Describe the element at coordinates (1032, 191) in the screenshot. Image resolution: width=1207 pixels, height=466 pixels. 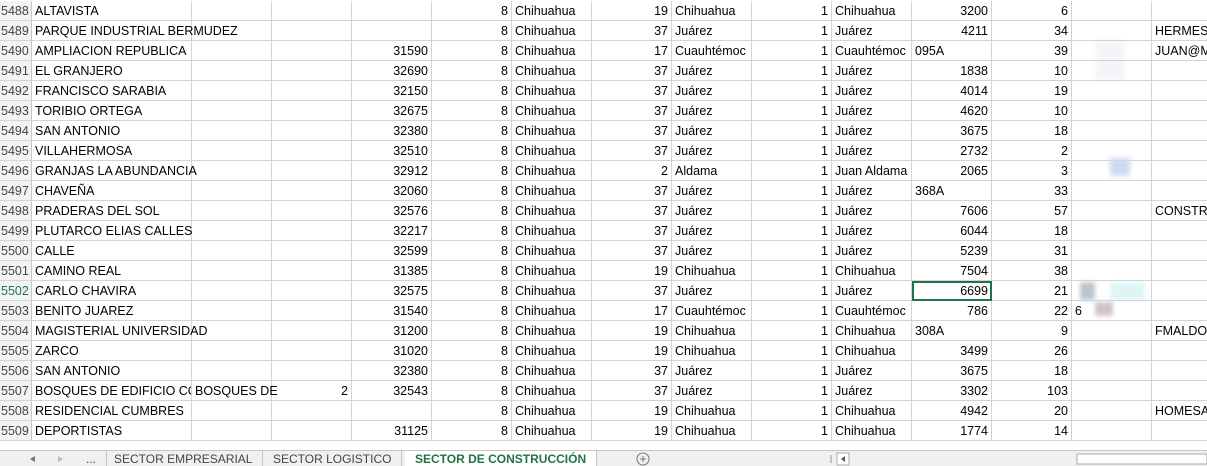
I see `cell: 33` at that location.